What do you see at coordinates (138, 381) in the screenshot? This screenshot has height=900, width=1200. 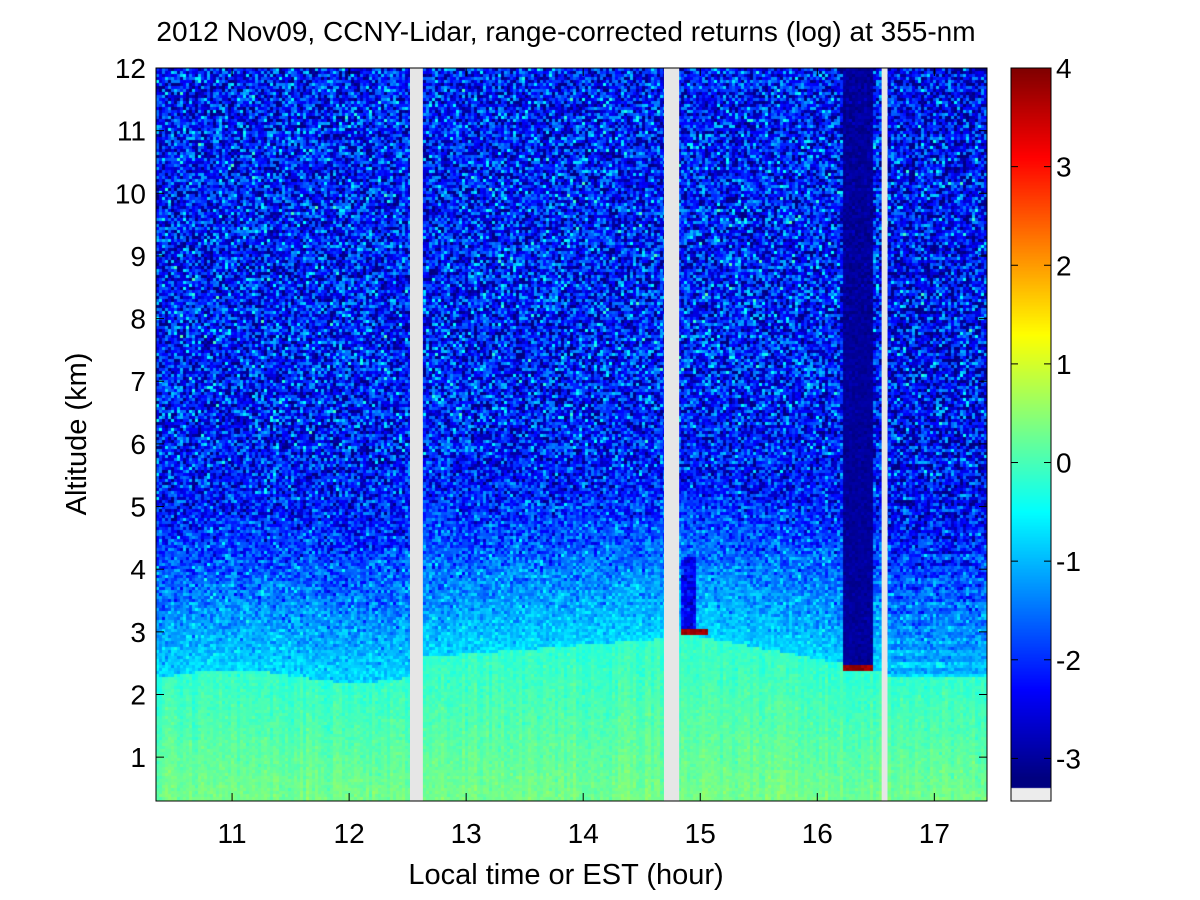 I see `y-tick-label: 7` at bounding box center [138, 381].